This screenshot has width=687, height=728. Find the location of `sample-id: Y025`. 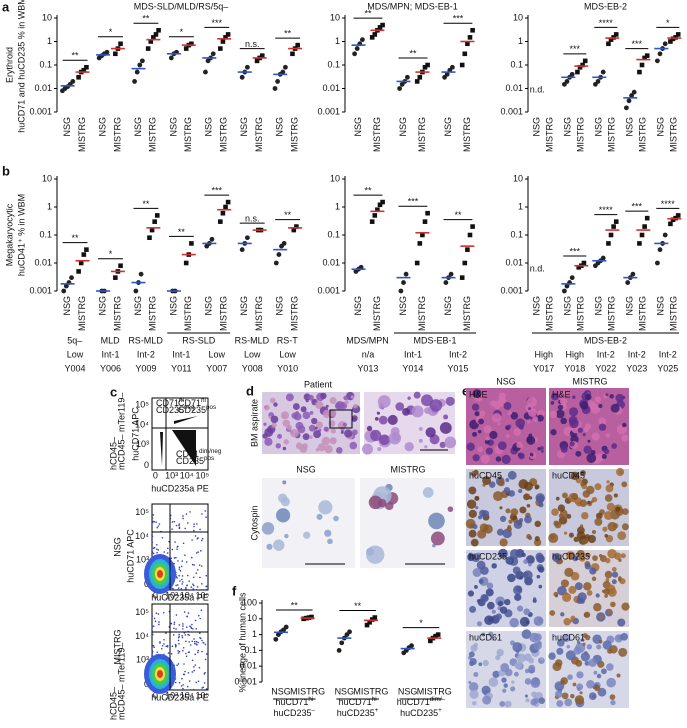

sample-id: Y025 is located at coordinates (667, 368).